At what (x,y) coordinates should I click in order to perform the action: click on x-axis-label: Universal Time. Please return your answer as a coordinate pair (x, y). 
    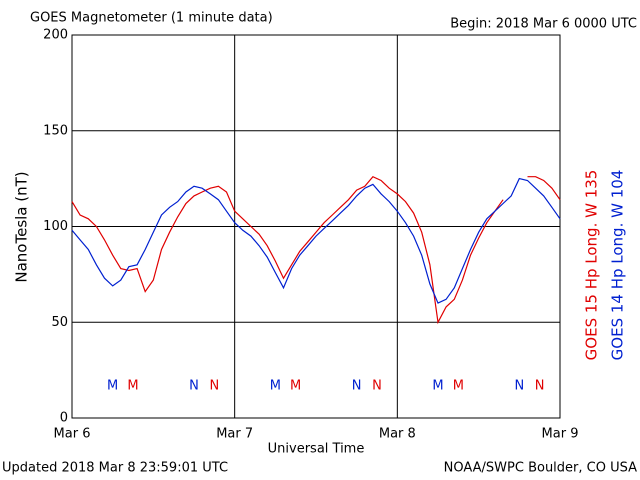
    Looking at the image, I should click on (316, 449).